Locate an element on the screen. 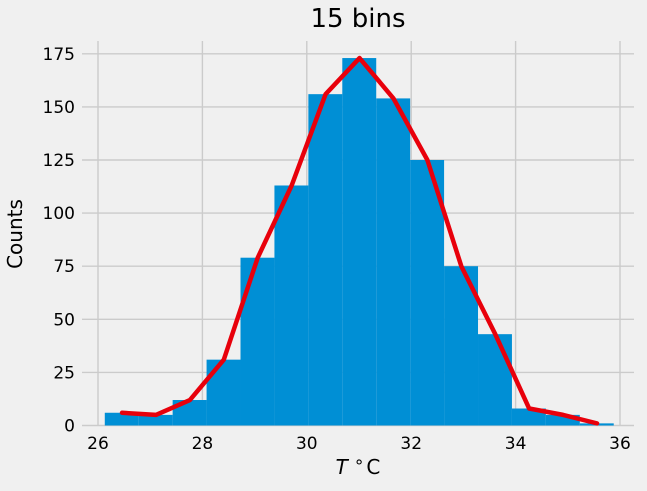  y-tick-label: 100 is located at coordinates (59, 214).